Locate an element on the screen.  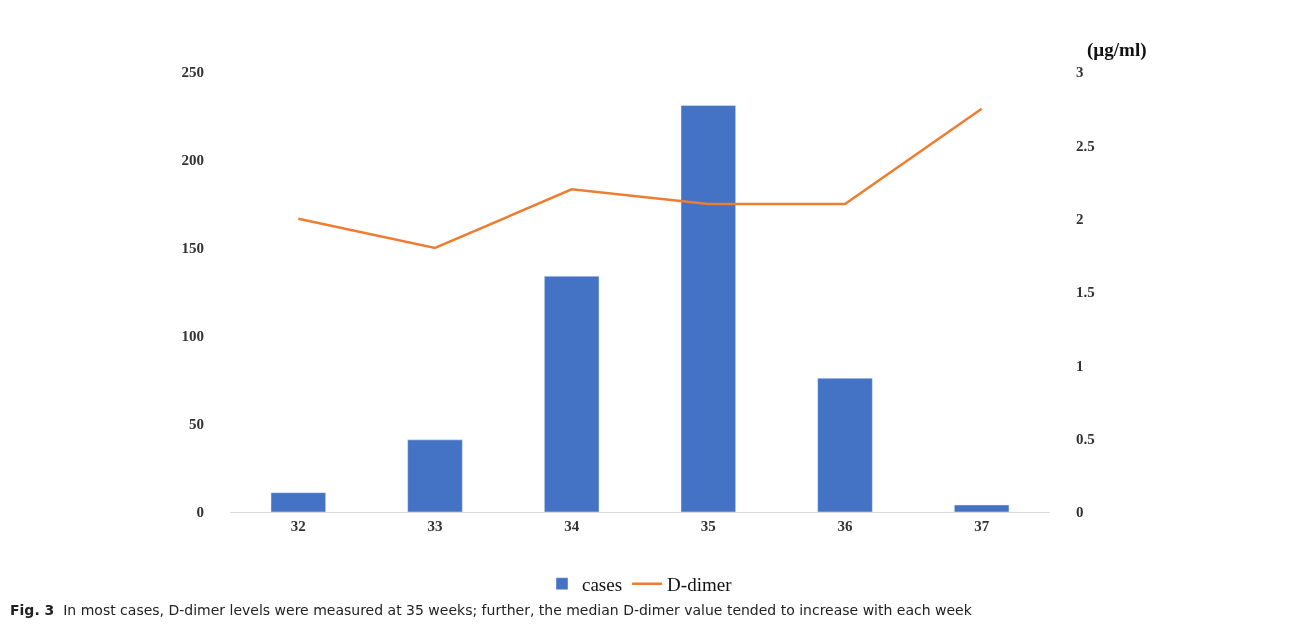
y2-tick-label: 1.5 is located at coordinates (1085, 292).